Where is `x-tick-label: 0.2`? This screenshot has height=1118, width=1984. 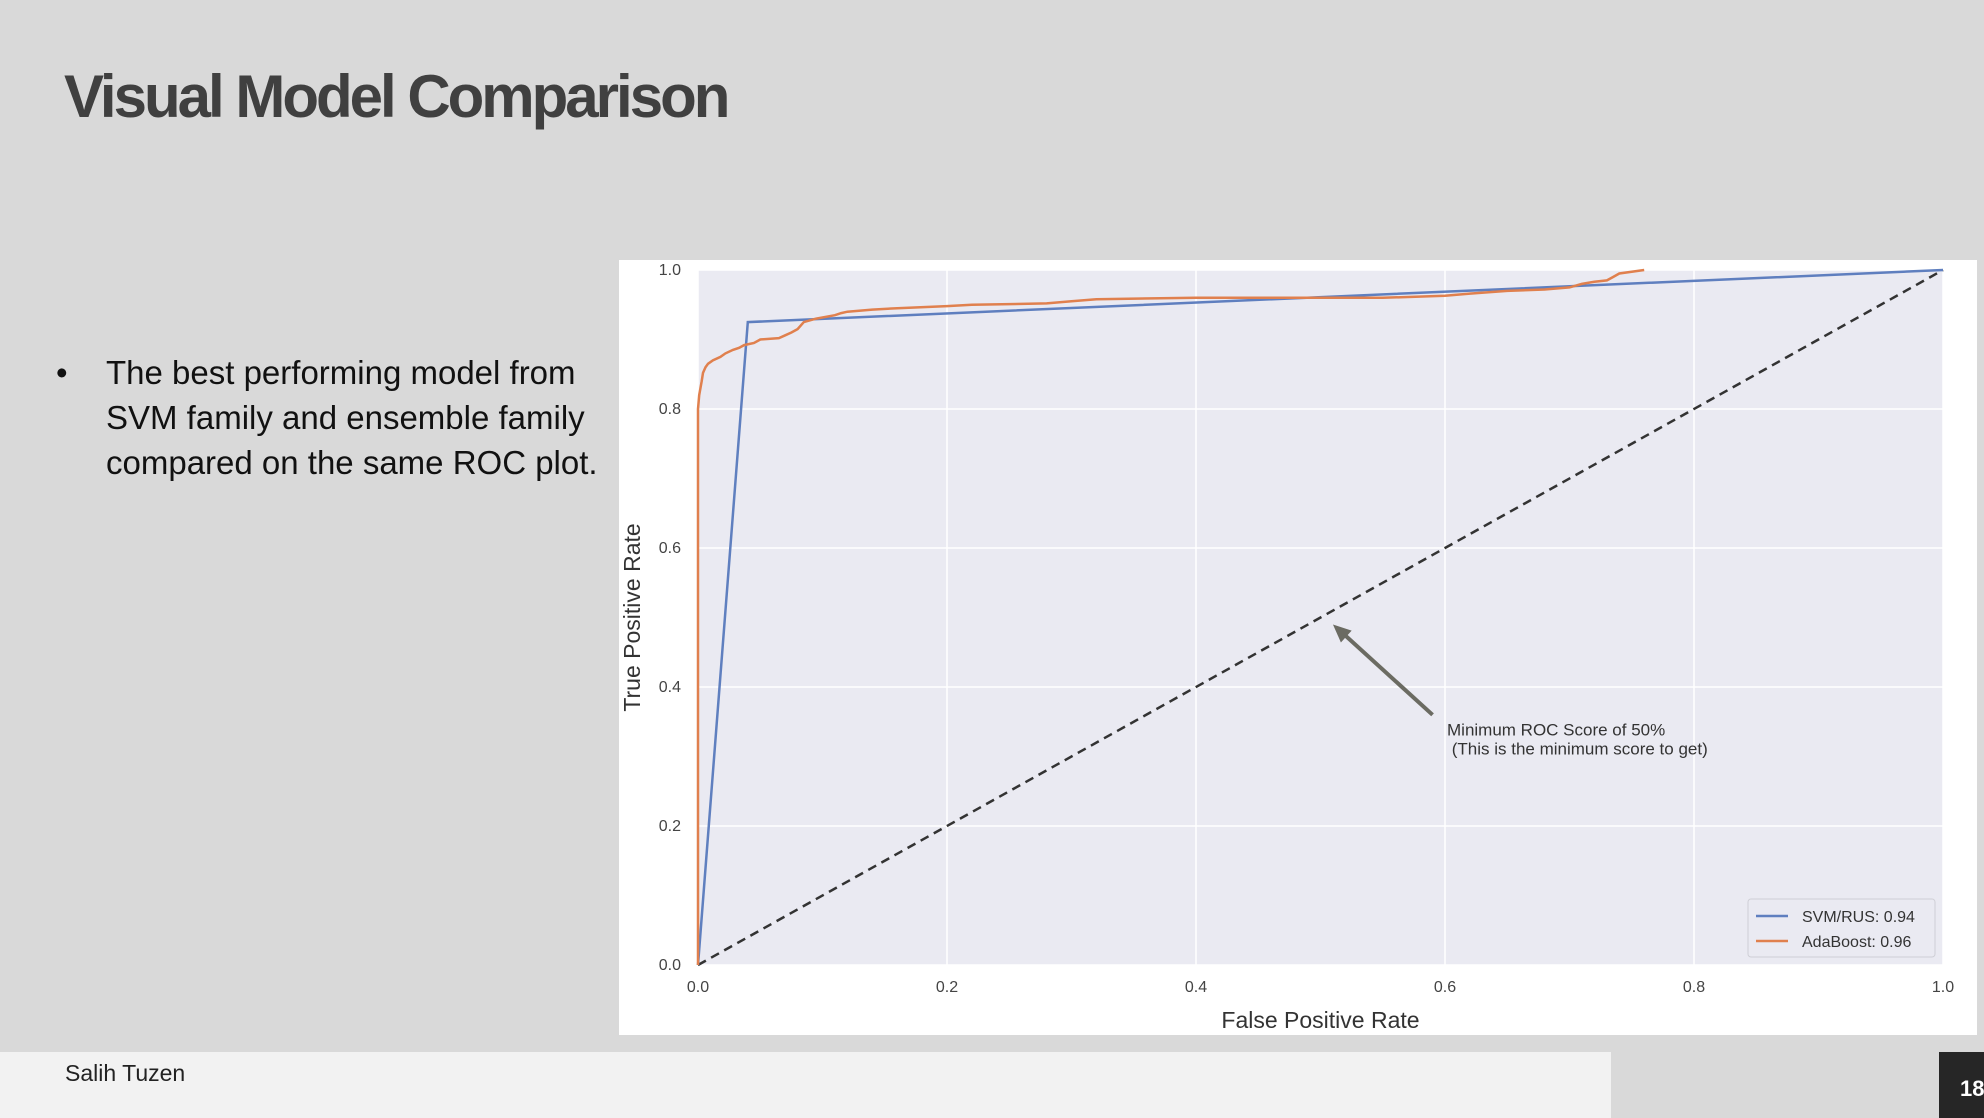
x-tick-label: 0.2 is located at coordinates (947, 987).